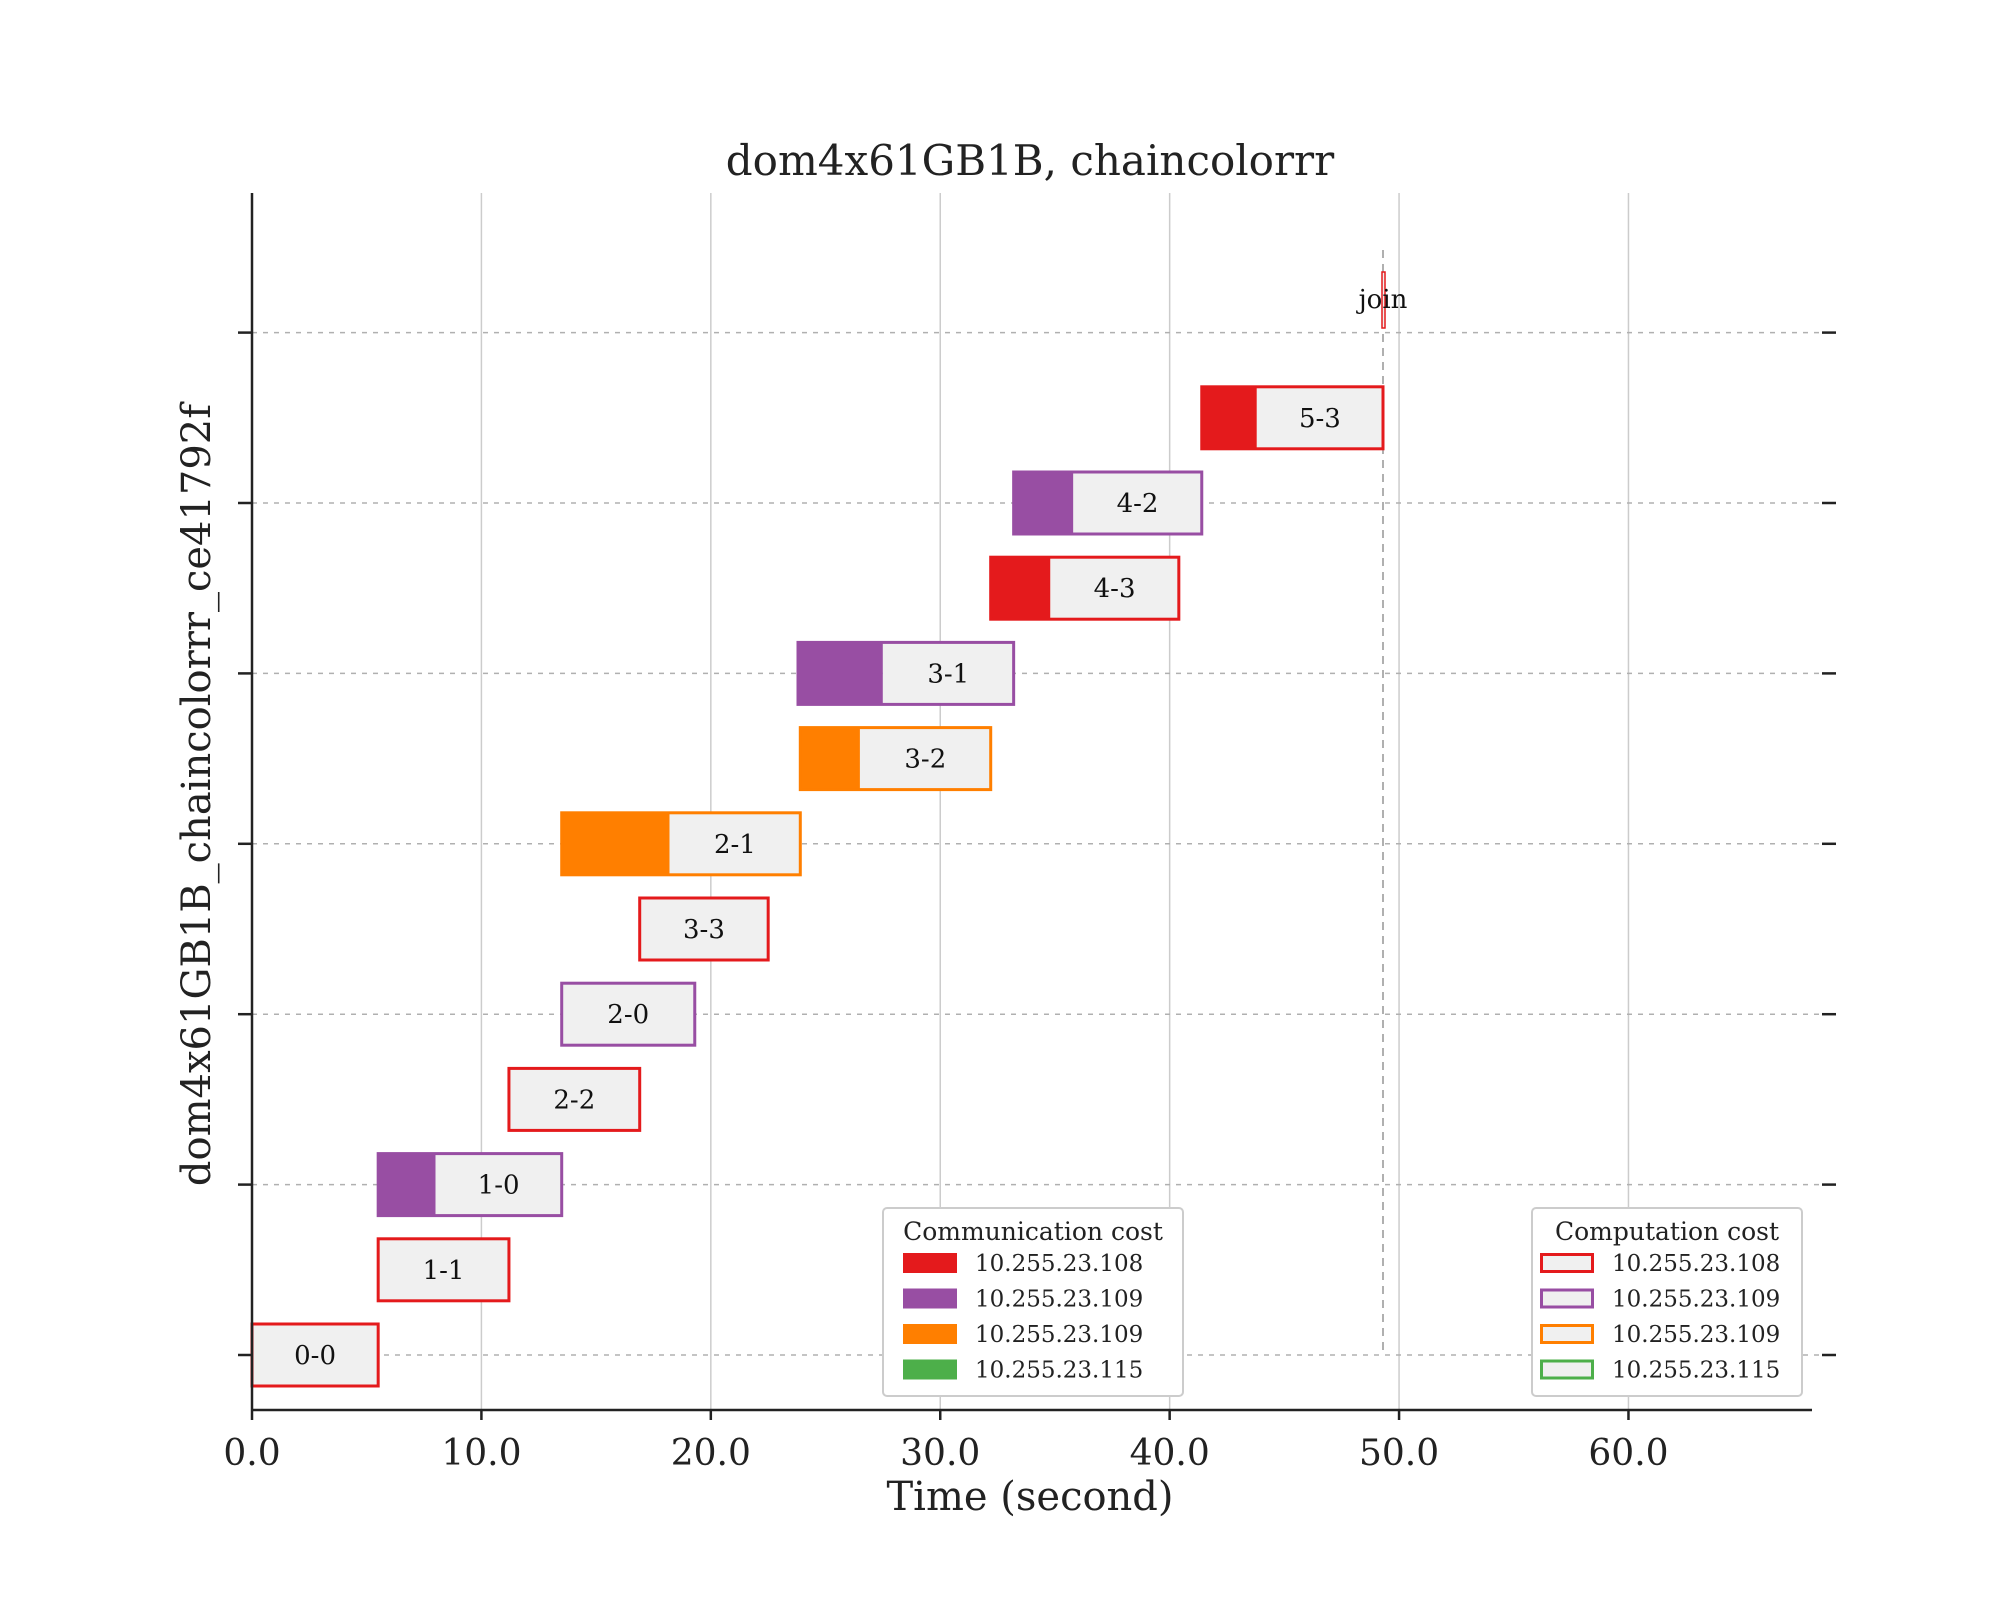  I want to click on x-tick-label: 0.0, so click(251, 1453).